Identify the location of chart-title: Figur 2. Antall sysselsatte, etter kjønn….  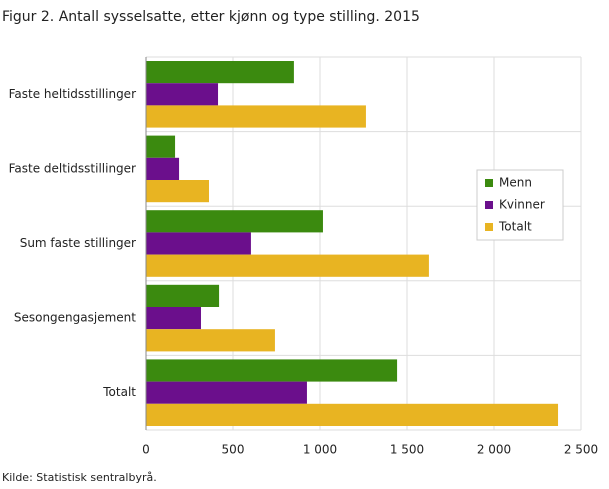
(211, 17).